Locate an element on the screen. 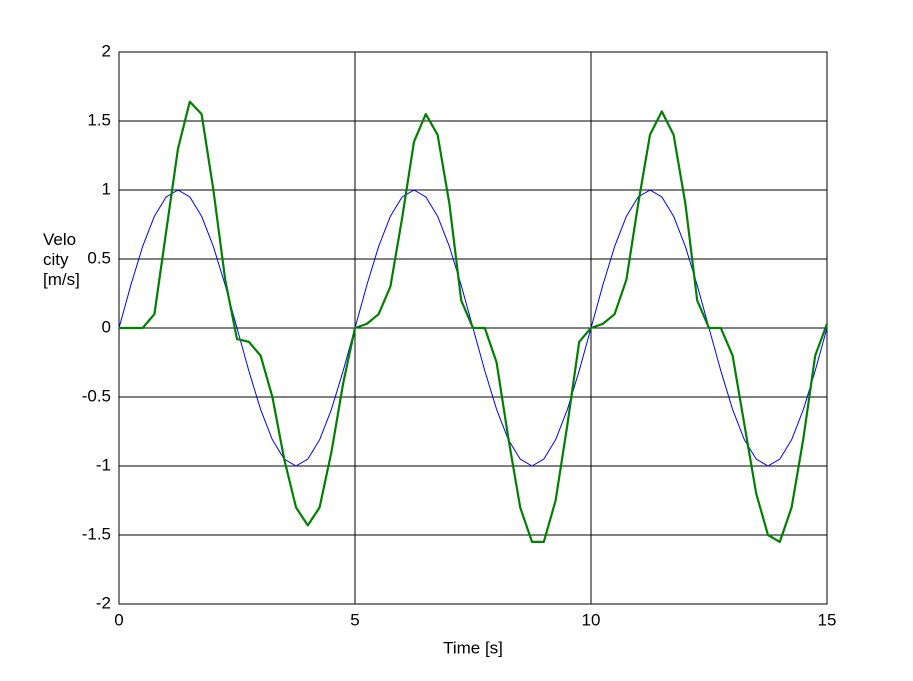 The width and height of the screenshot is (913, 681). y-tick-label: 1.5 is located at coordinates (99, 119).